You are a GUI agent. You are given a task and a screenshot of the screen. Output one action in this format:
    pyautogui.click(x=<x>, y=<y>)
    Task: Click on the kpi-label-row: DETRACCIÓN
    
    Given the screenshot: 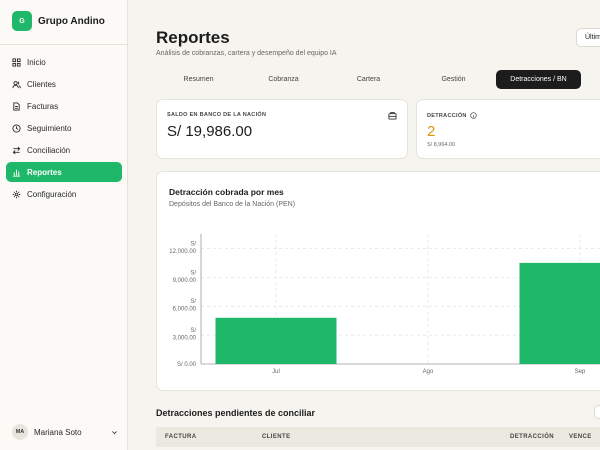 What is the action you would take?
    pyautogui.click(x=452, y=115)
    